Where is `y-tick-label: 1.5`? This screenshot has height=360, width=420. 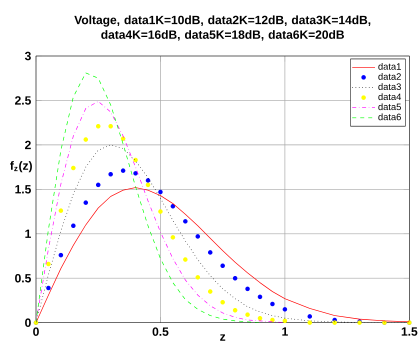
y-tick-label: 1.5 is located at coordinates (23, 189).